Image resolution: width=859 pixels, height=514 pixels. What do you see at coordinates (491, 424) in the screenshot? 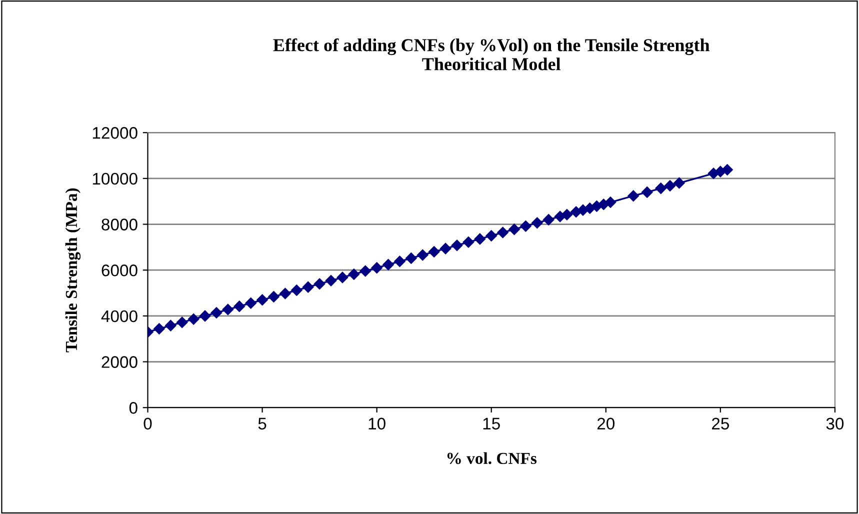
I see `x-tick-label: 15` at bounding box center [491, 424].